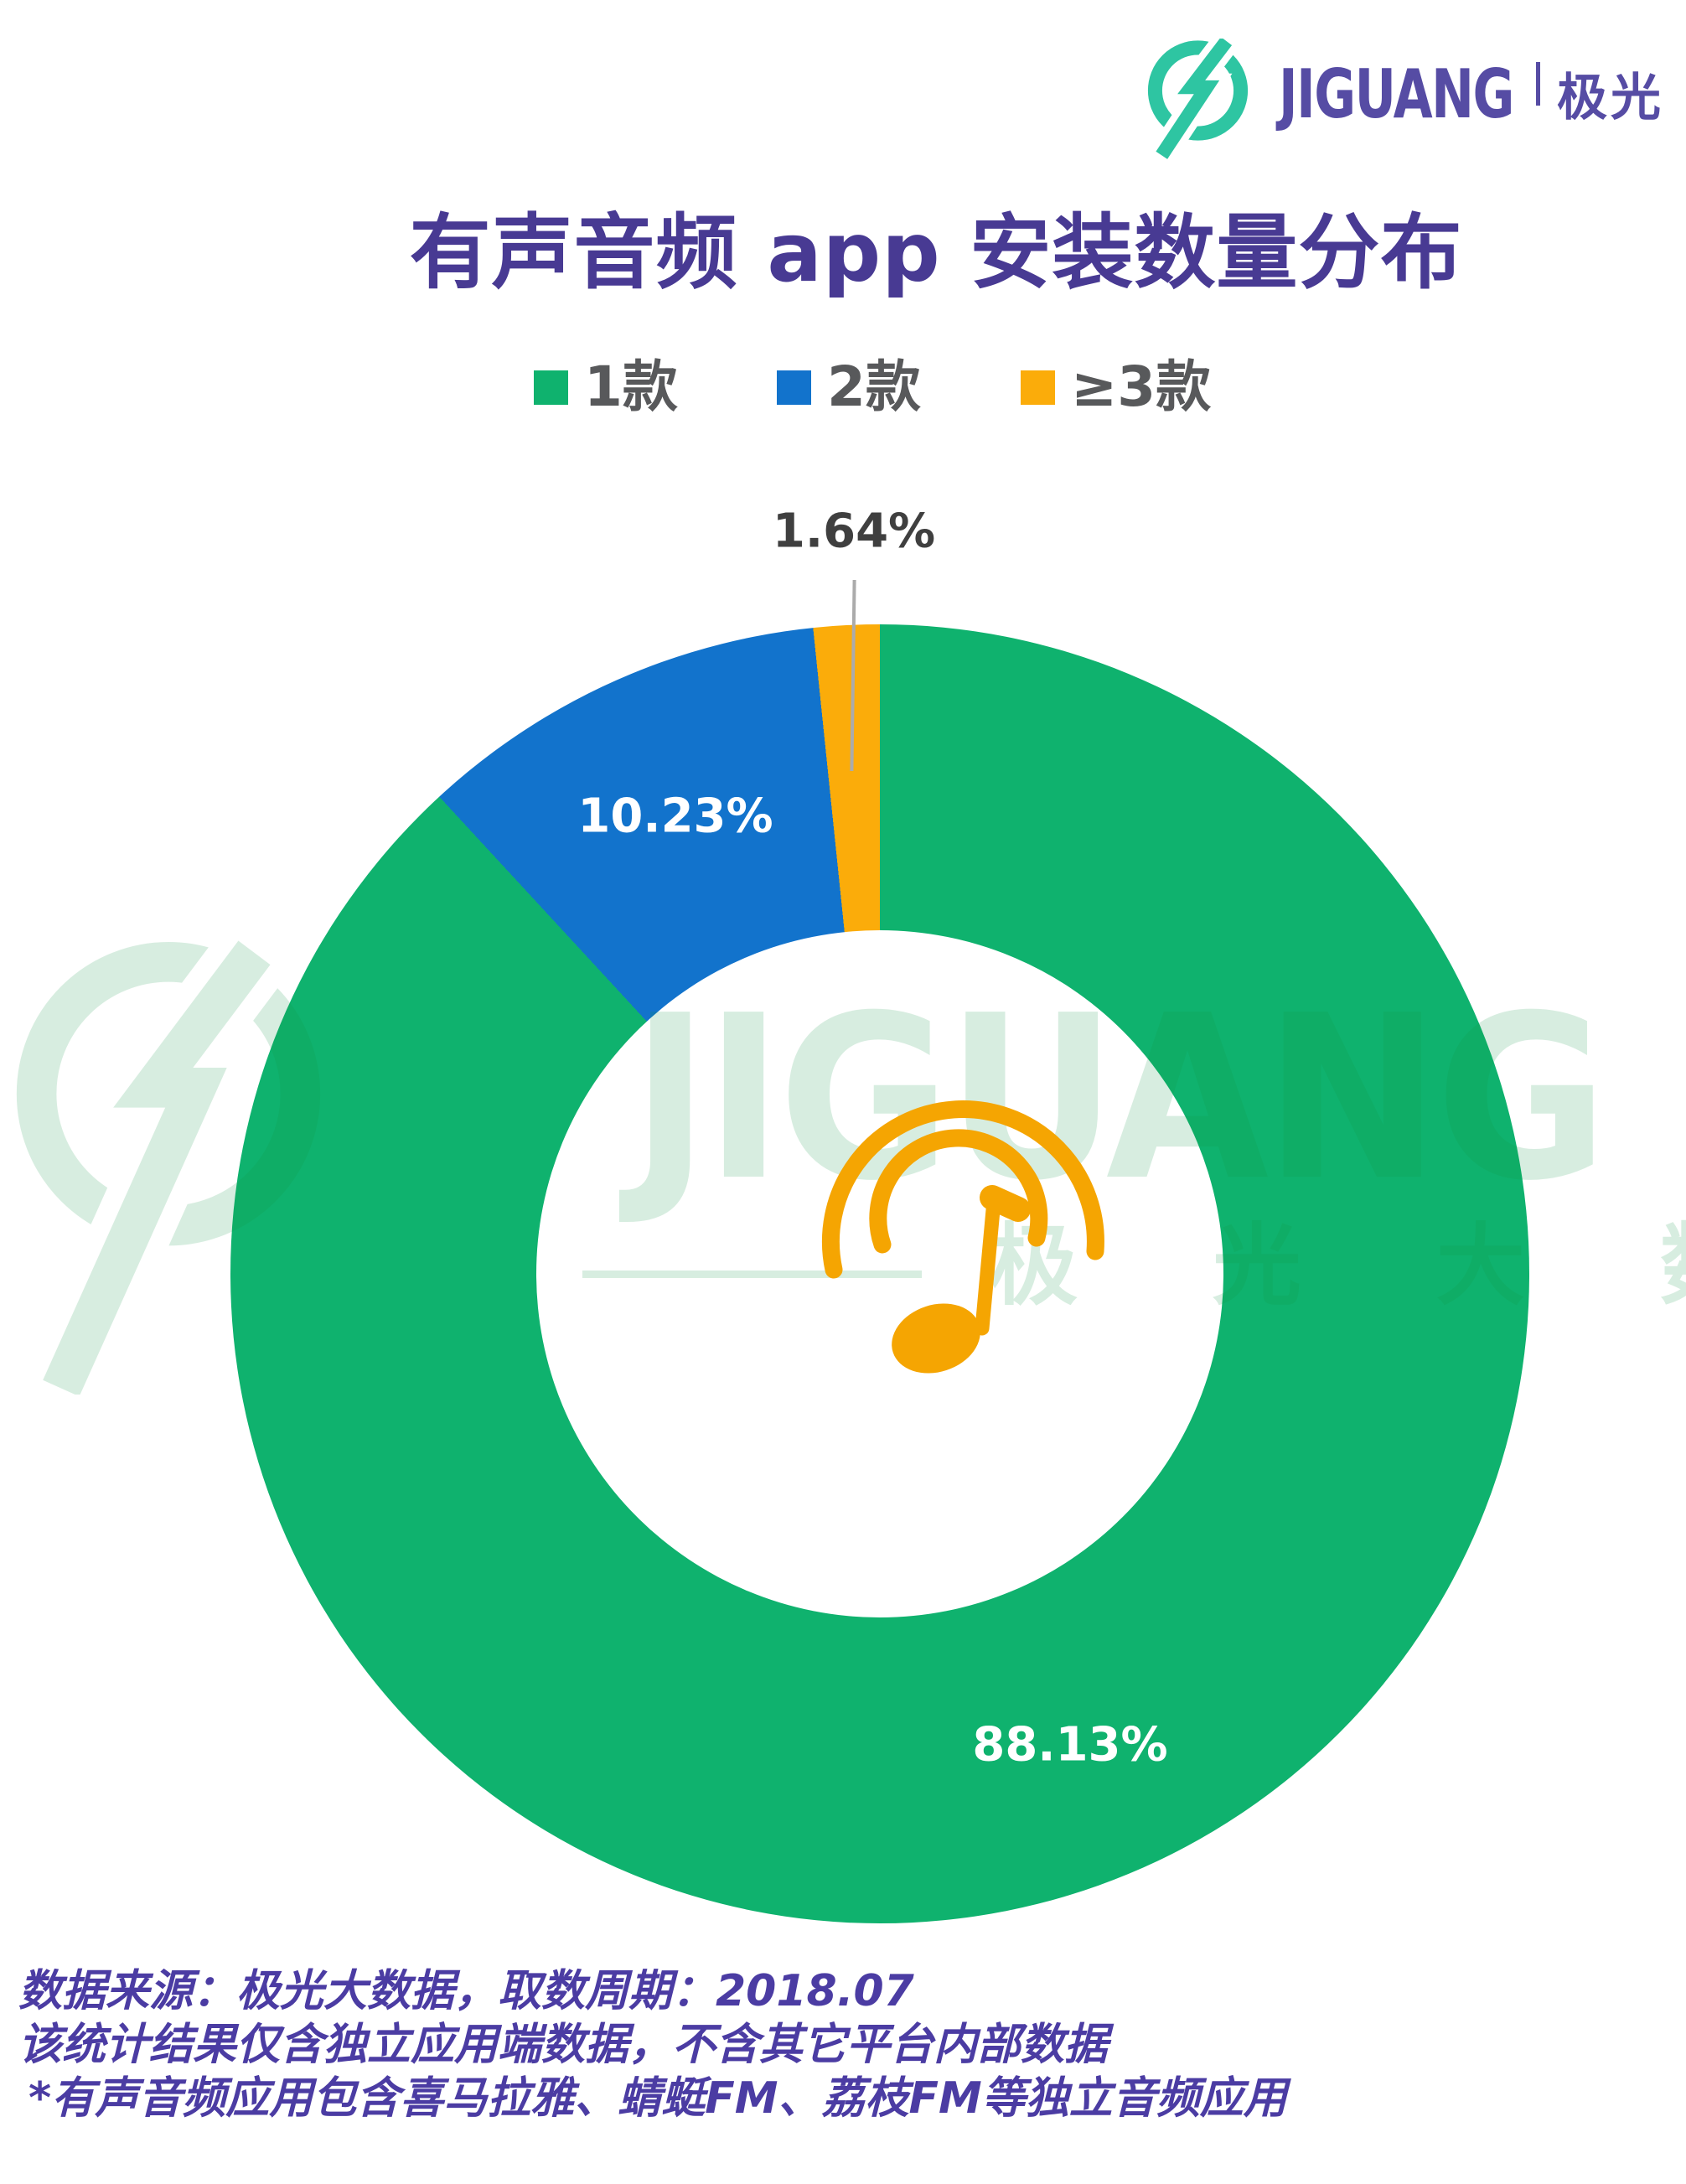 Image resolution: width=1686 pixels, height=2184 pixels. What do you see at coordinates (631, 387) in the screenshot?
I see `legend-label: 1款` at bounding box center [631, 387].